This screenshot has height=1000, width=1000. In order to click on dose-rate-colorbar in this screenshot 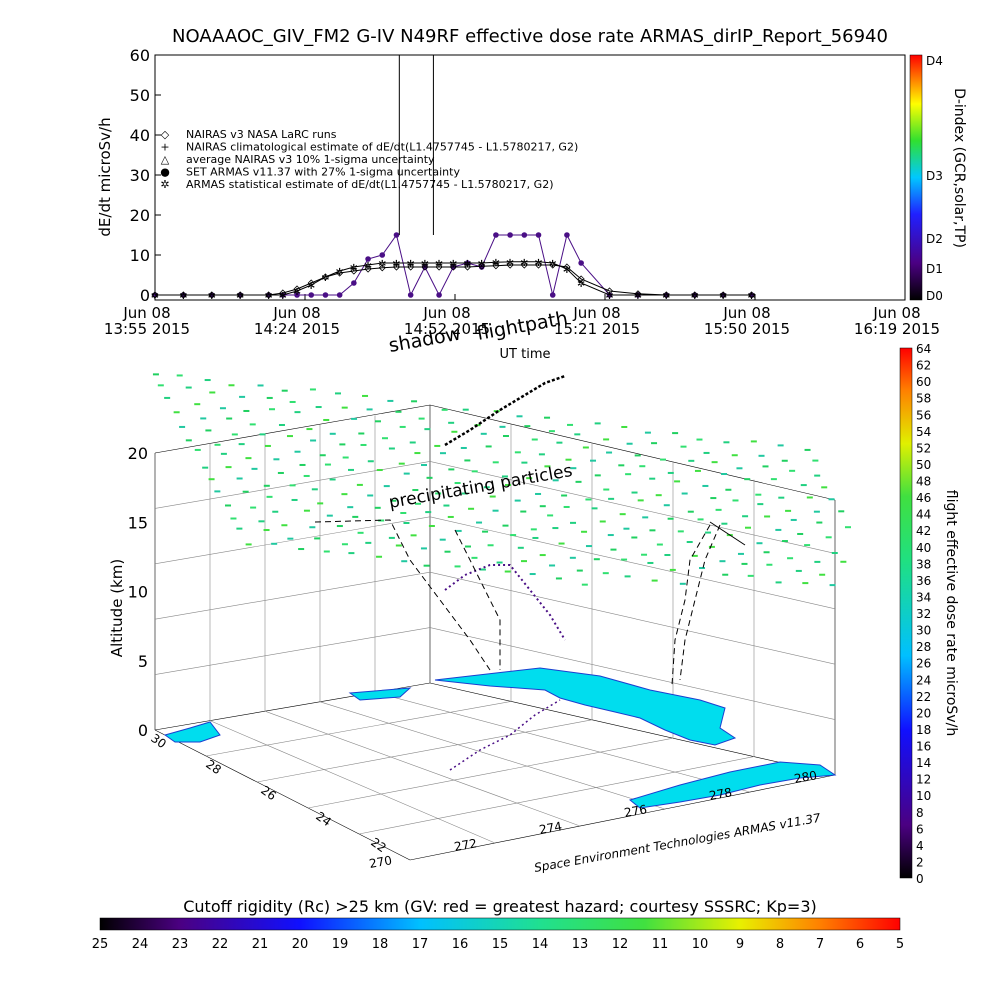, I will do `click(906, 613)`.